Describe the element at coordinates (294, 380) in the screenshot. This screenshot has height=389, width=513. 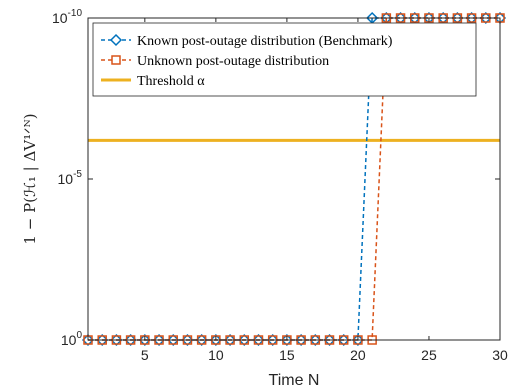
I see `x-axis-label: Time N` at that location.